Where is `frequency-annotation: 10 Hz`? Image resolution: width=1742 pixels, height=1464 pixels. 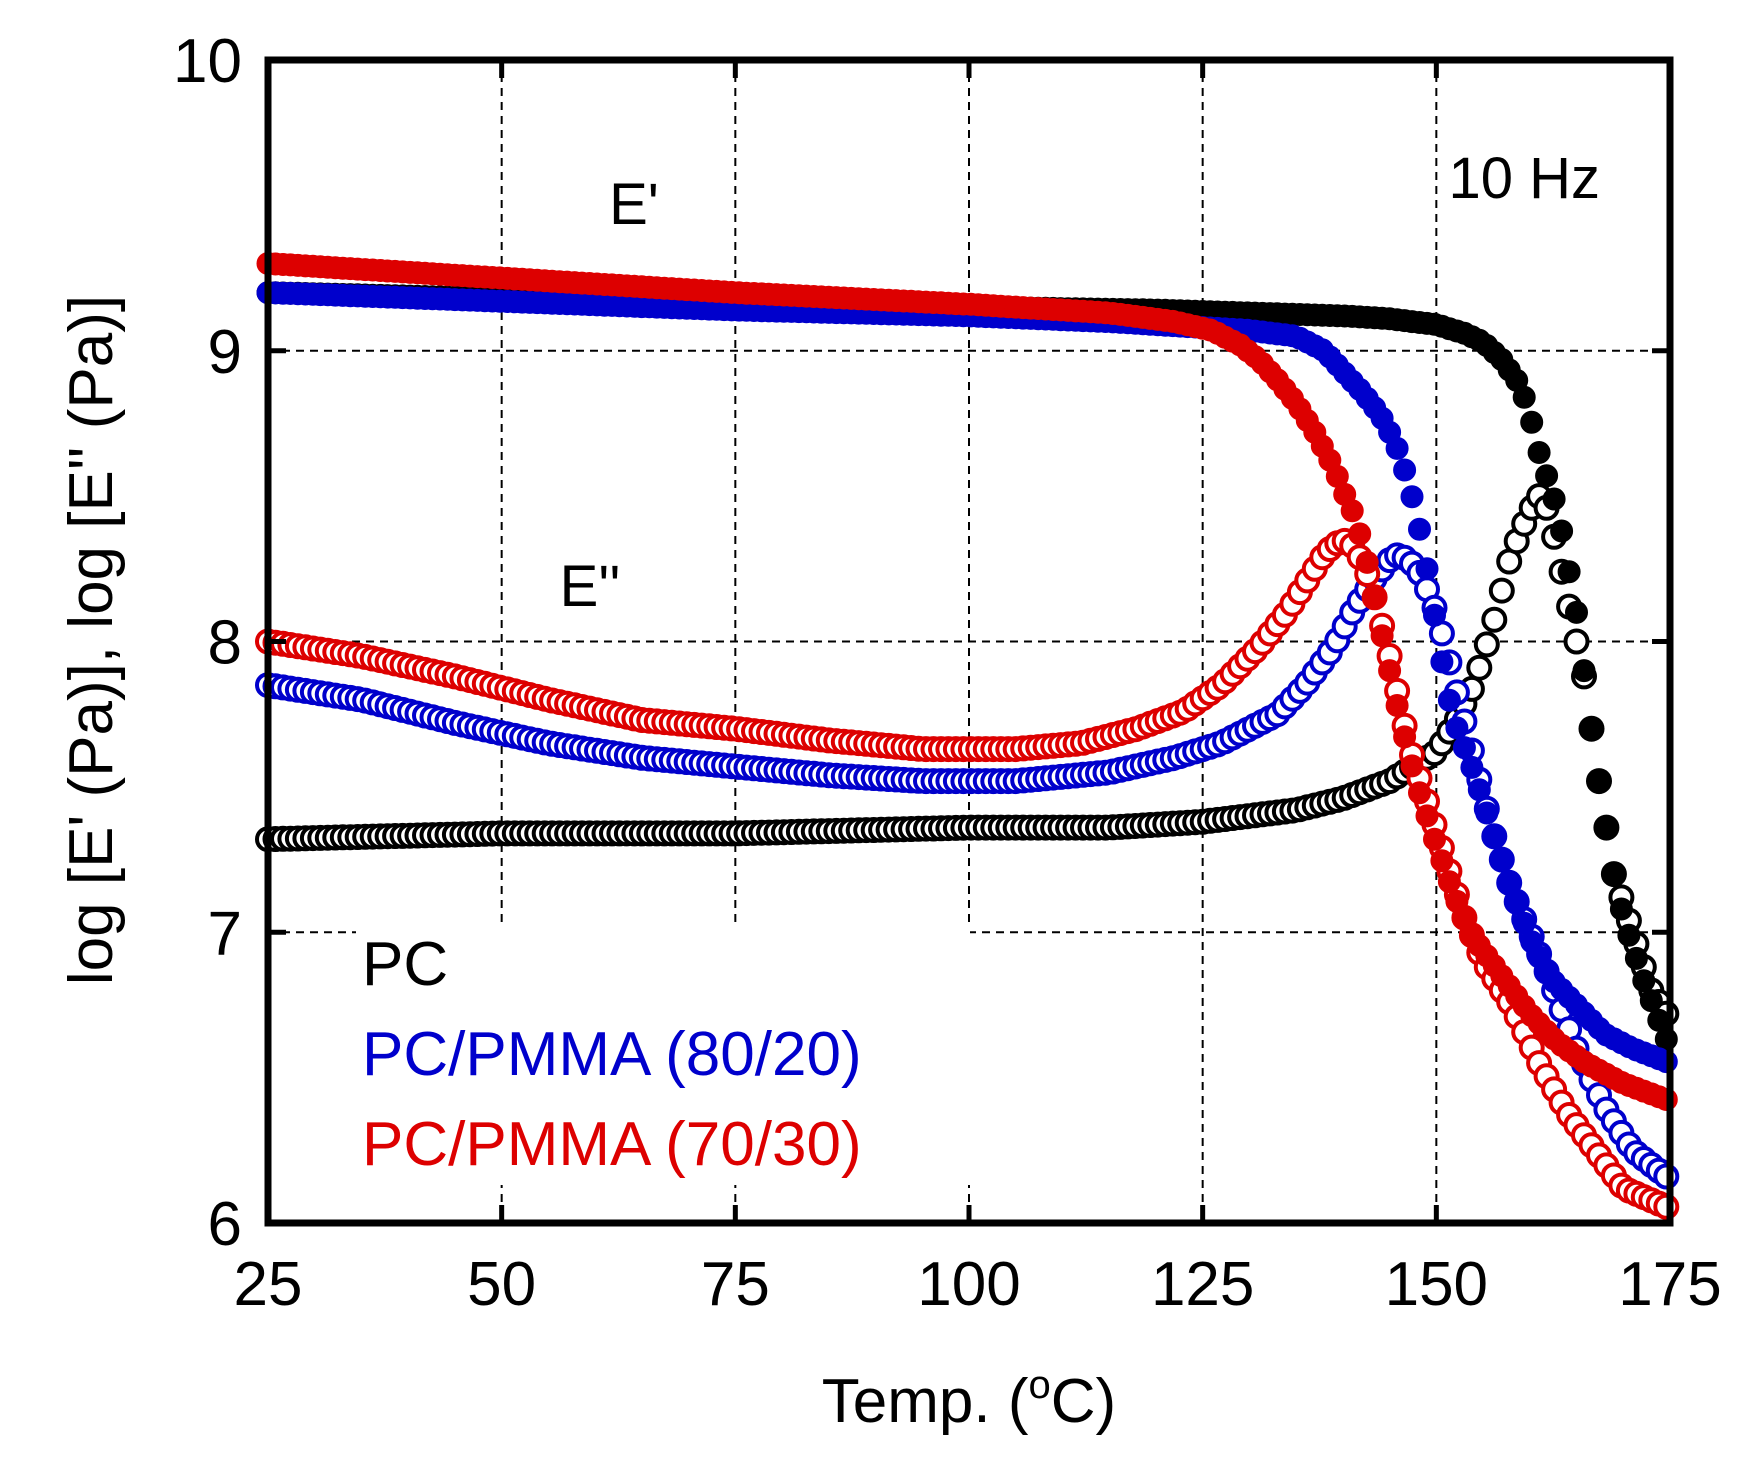
frequency-annotation: 10 Hz is located at coordinates (1524, 178).